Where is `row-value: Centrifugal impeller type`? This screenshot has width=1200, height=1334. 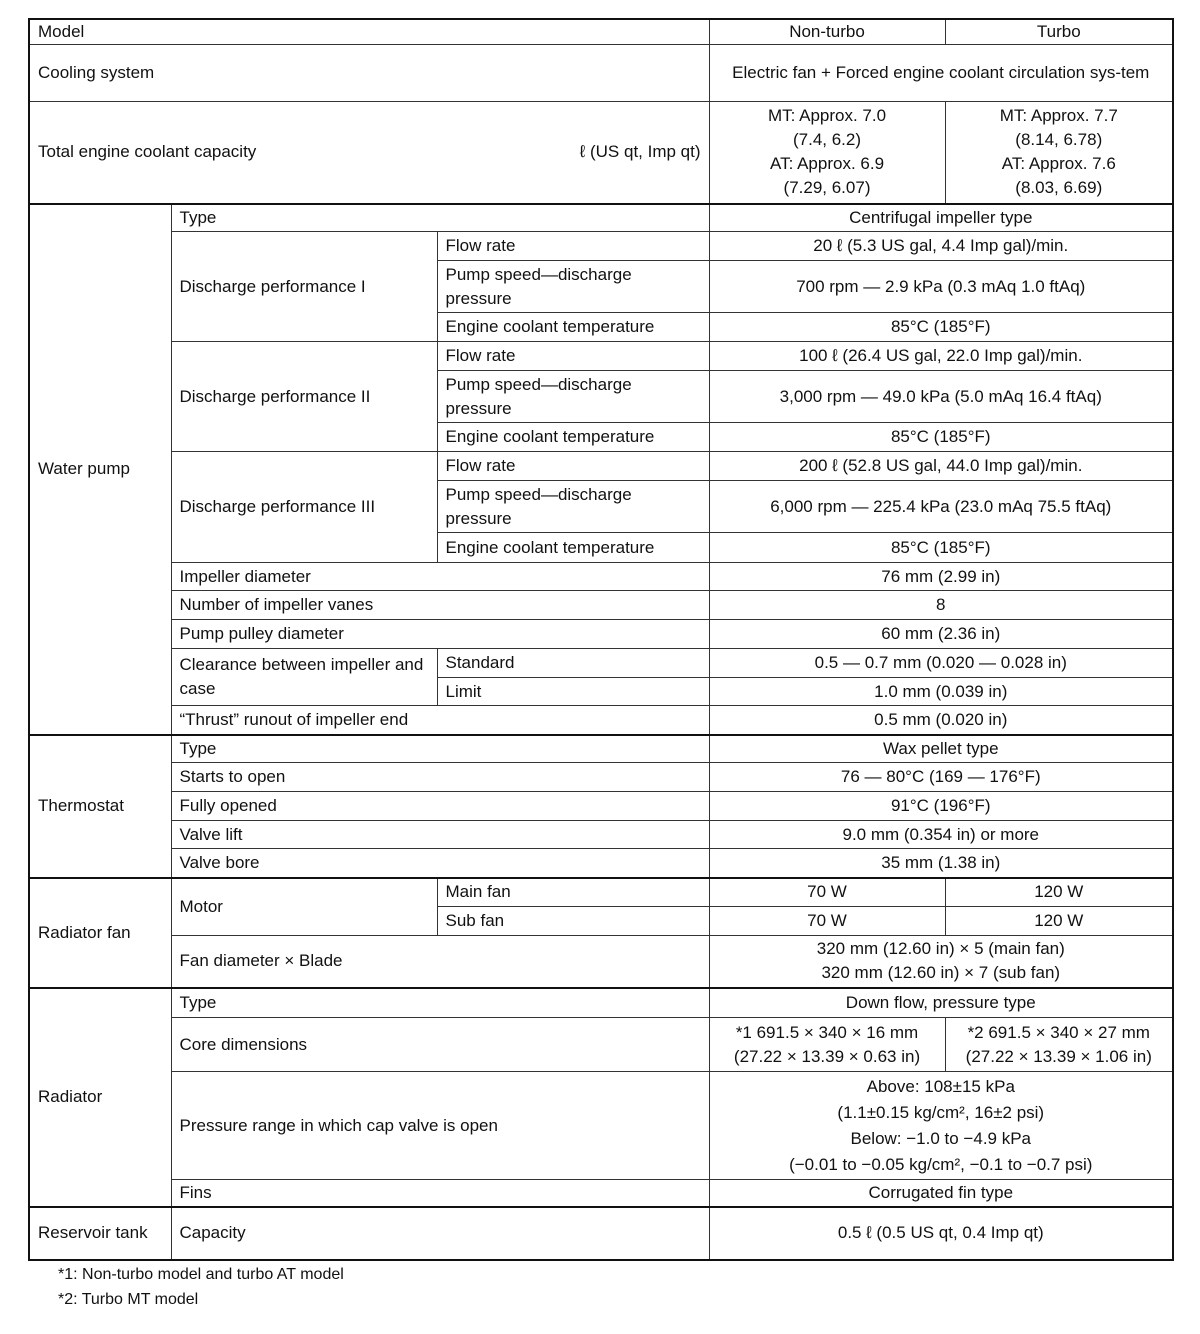 row-value: Centrifugal impeller type is located at coordinates (941, 217).